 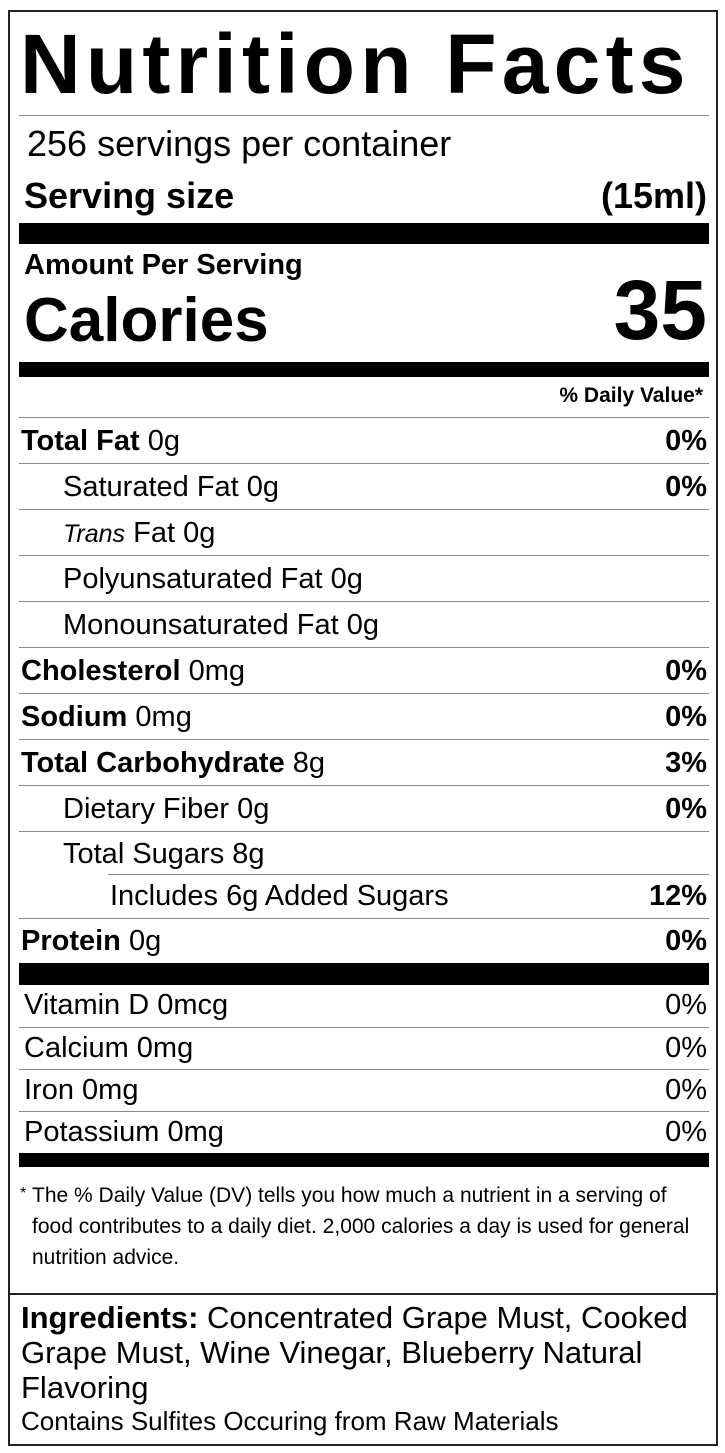 What do you see at coordinates (23, 1193) in the screenshot?
I see `footnote-asterisk: *` at bounding box center [23, 1193].